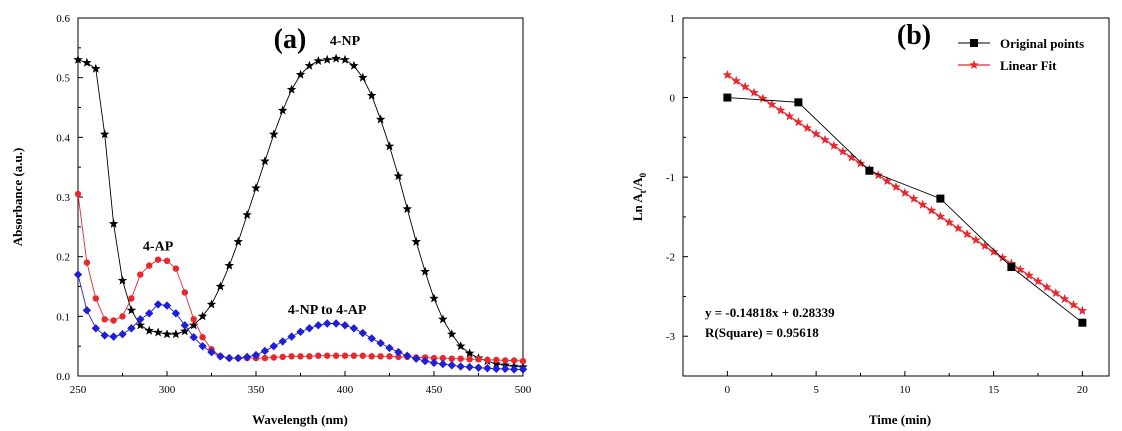 The image size is (1122, 431). What do you see at coordinates (671, 337) in the screenshot?
I see `panel-b-y-tick-label: -3` at bounding box center [671, 337].